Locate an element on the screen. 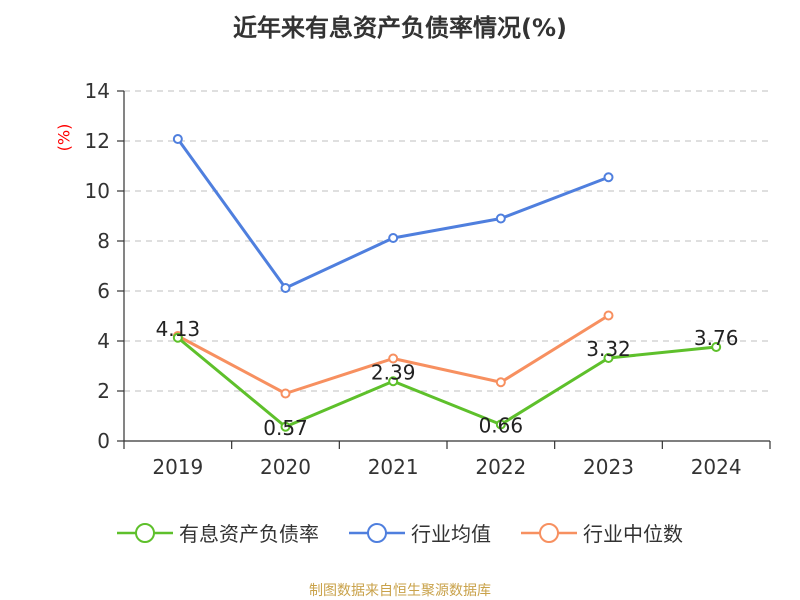 The width and height of the screenshot is (800, 600). y-tick-label: 0 is located at coordinates (103, 441).